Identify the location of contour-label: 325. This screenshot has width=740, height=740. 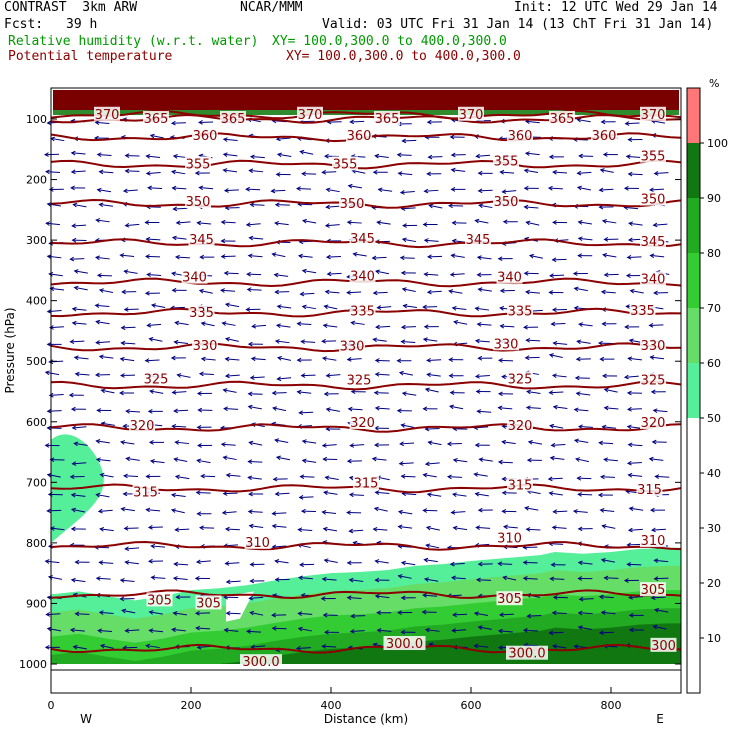
(156, 379).